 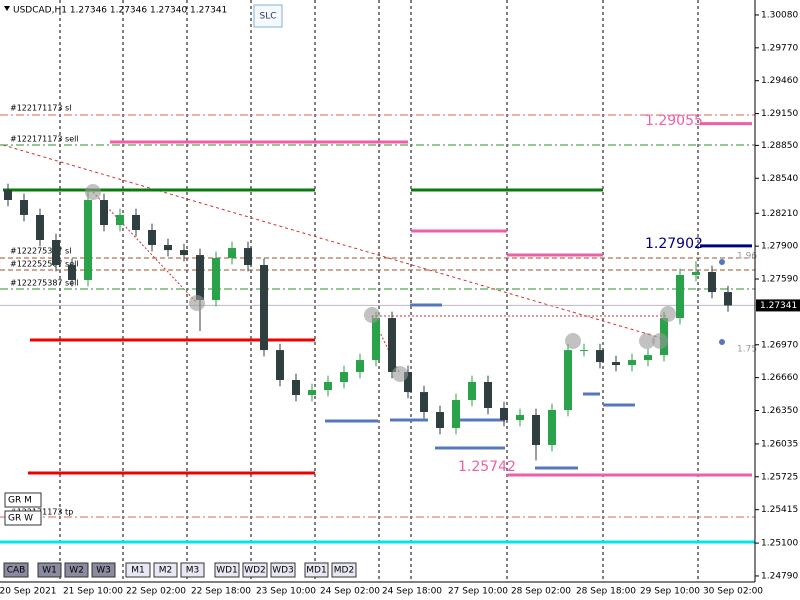 What do you see at coordinates (541, 592) in the screenshot?
I see `x-tick-label: 28 Sep 02:00` at bounding box center [541, 592].